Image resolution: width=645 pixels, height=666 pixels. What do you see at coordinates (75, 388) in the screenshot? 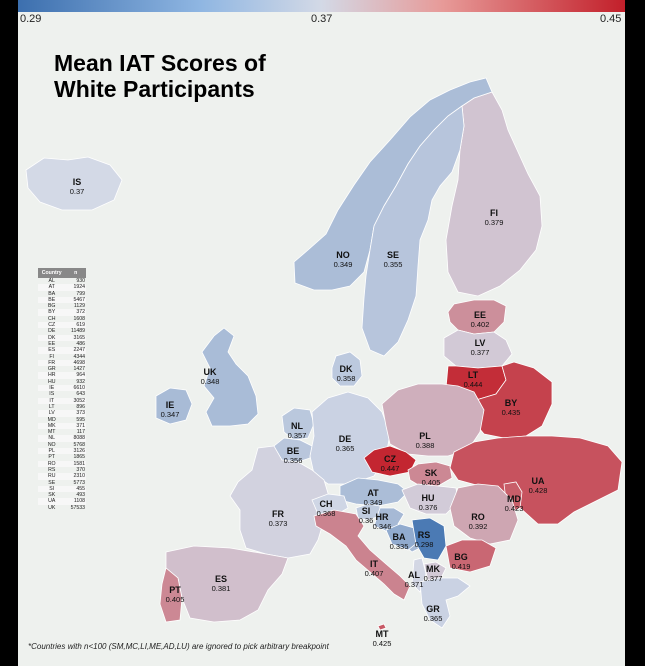
I see `table-cell-n: 6610` at bounding box center [75, 388].